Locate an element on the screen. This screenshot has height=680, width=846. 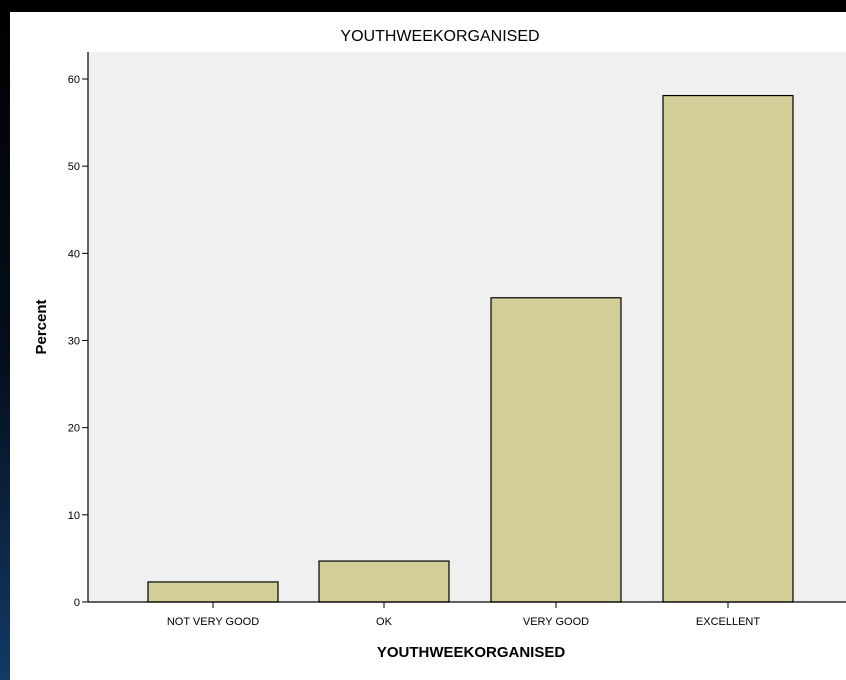
y-tick-label: 30 is located at coordinates (74, 342).